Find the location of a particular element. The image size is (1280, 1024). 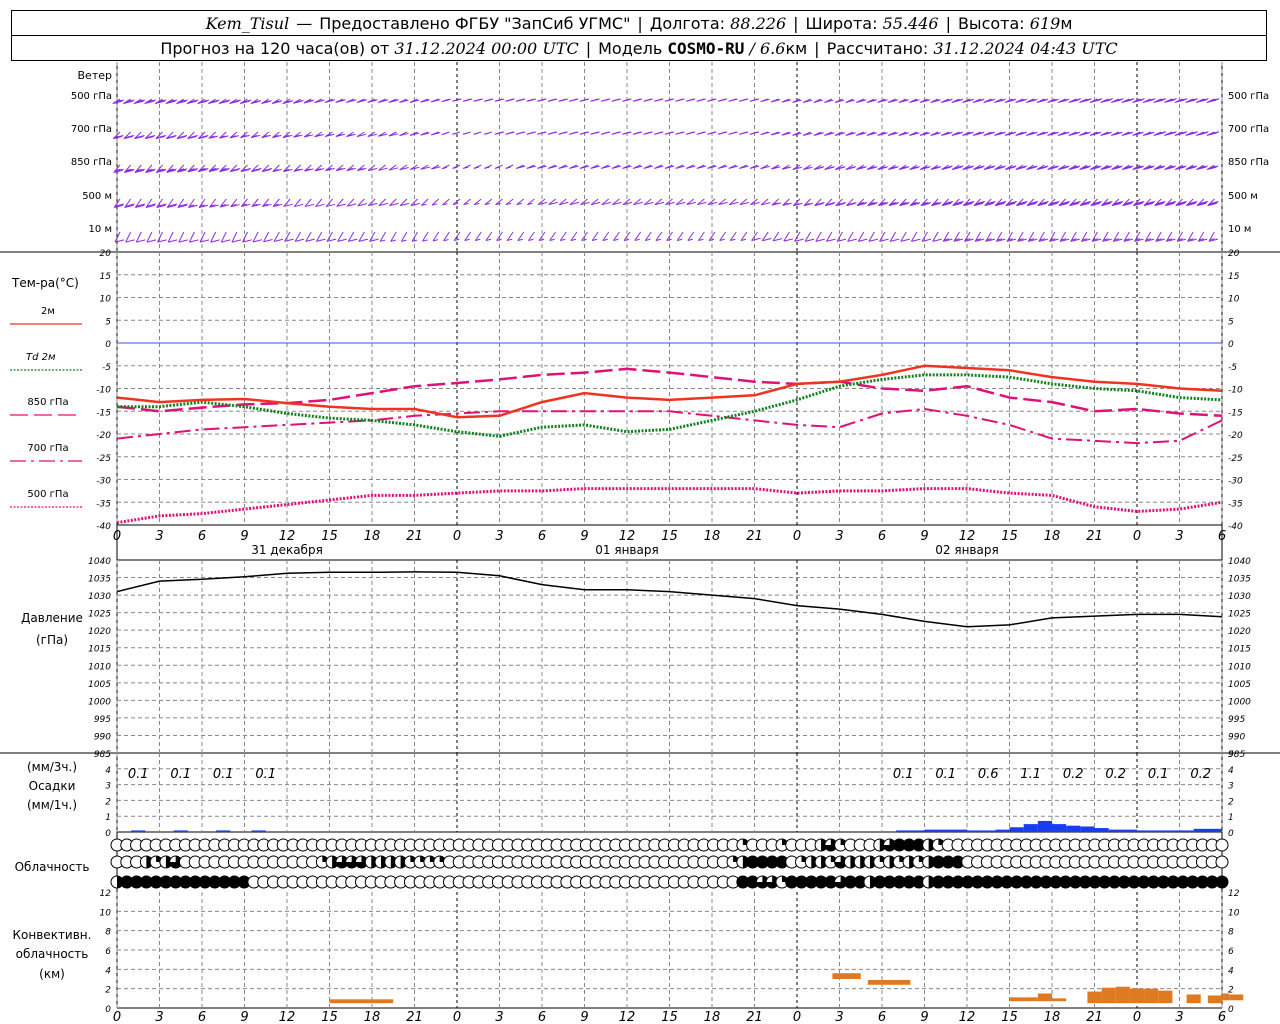

hour-tick-label: 12 is located at coordinates (627, 1017).